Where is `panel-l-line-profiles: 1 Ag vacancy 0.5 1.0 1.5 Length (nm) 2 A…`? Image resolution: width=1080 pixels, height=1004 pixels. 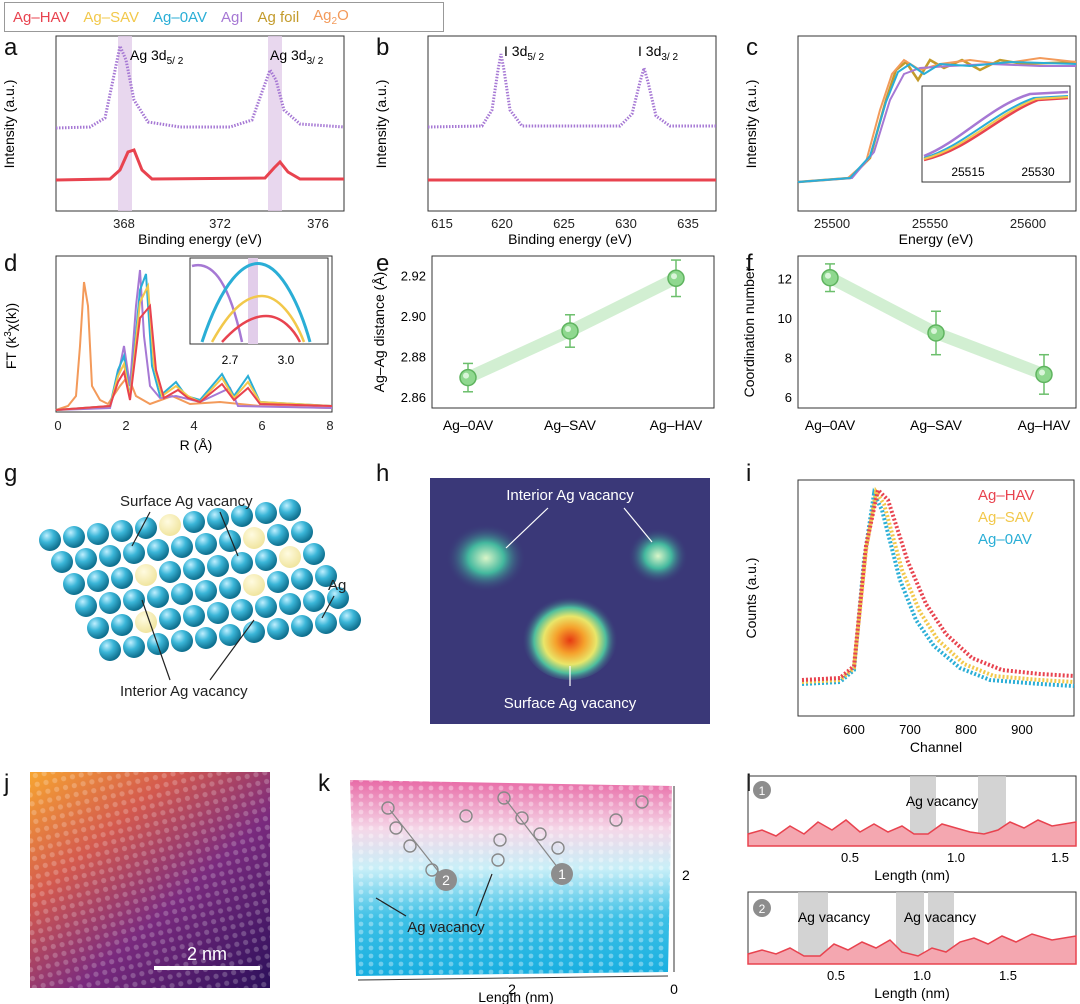
panel-l-line-profiles: 1 Ag vacancy 0.5 1.0 1.5 Length (nm) 2 A… is located at coordinates (912, 888).